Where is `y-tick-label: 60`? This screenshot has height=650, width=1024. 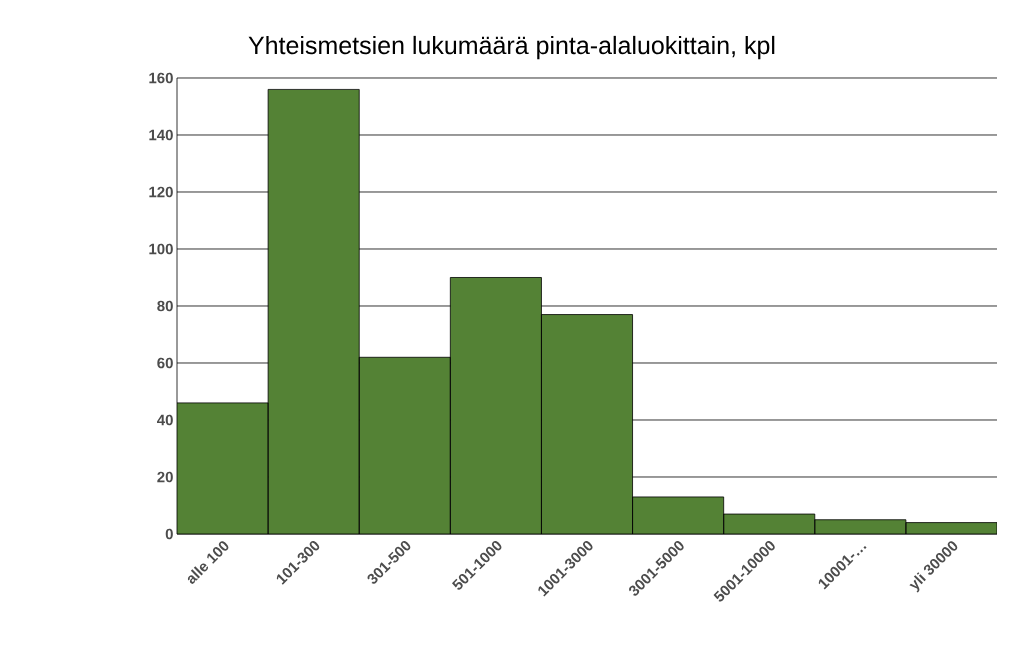
y-tick-label: 60 is located at coordinates (165, 363).